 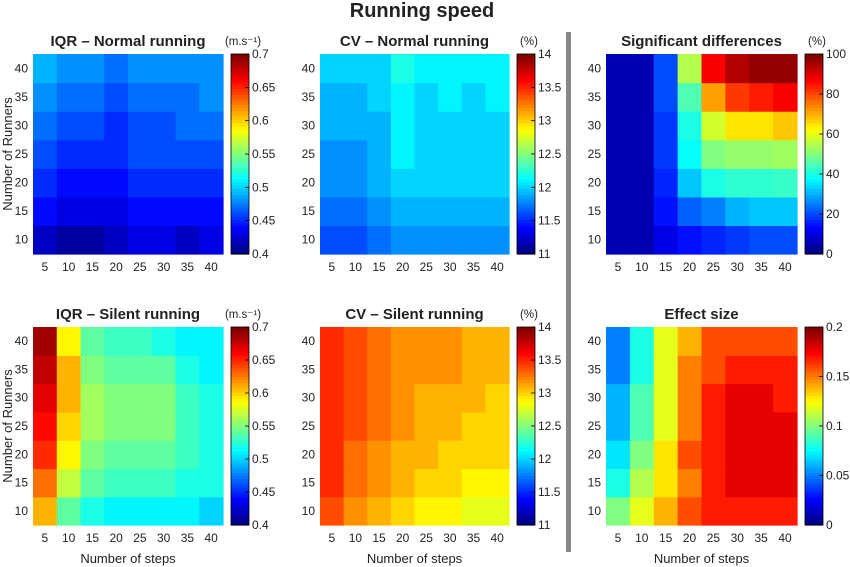 What do you see at coordinates (738, 538) in the screenshot?
I see `x-tick-label: 30` at bounding box center [738, 538].